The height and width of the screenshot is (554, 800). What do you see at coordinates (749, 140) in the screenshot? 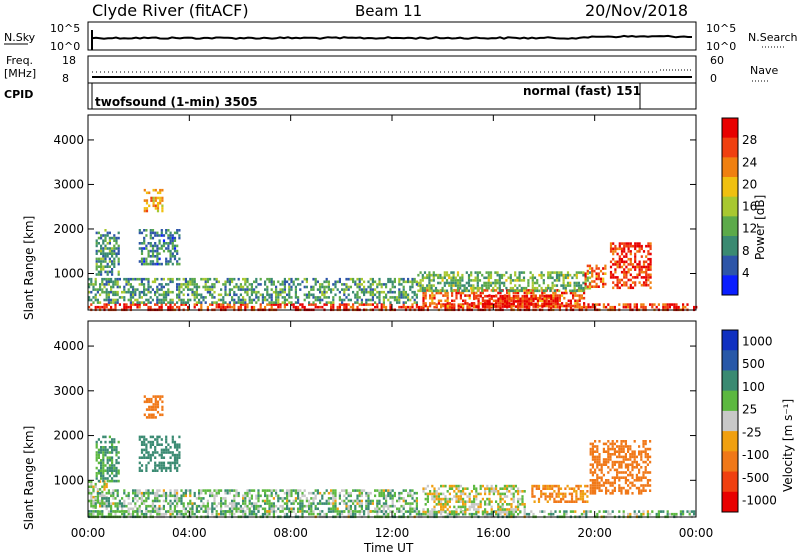
I see `colorbar-tick-label: 28` at bounding box center [749, 140].